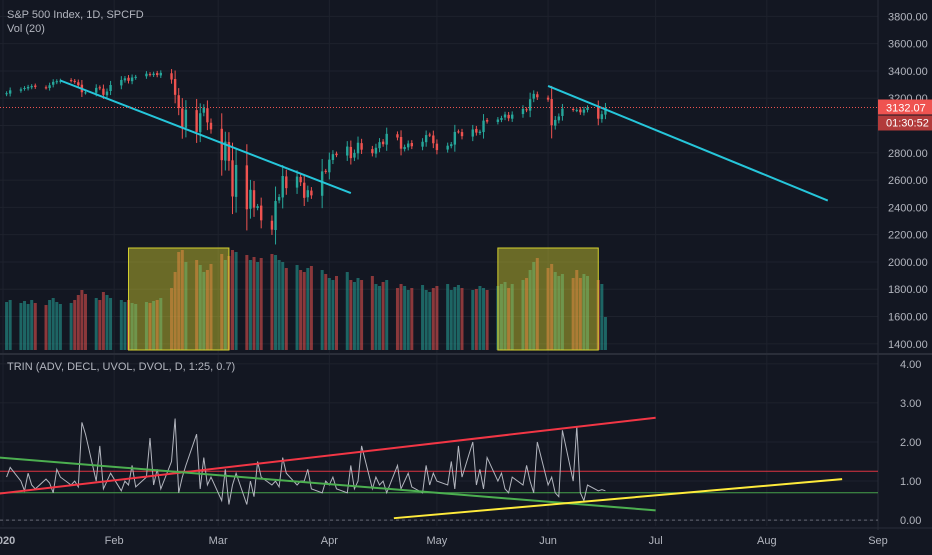 This screenshot has height=555, width=932. What do you see at coordinates (75, 15) in the screenshot?
I see `symbol-title: S&P 500 Index, 1D, SPCFD` at bounding box center [75, 15].